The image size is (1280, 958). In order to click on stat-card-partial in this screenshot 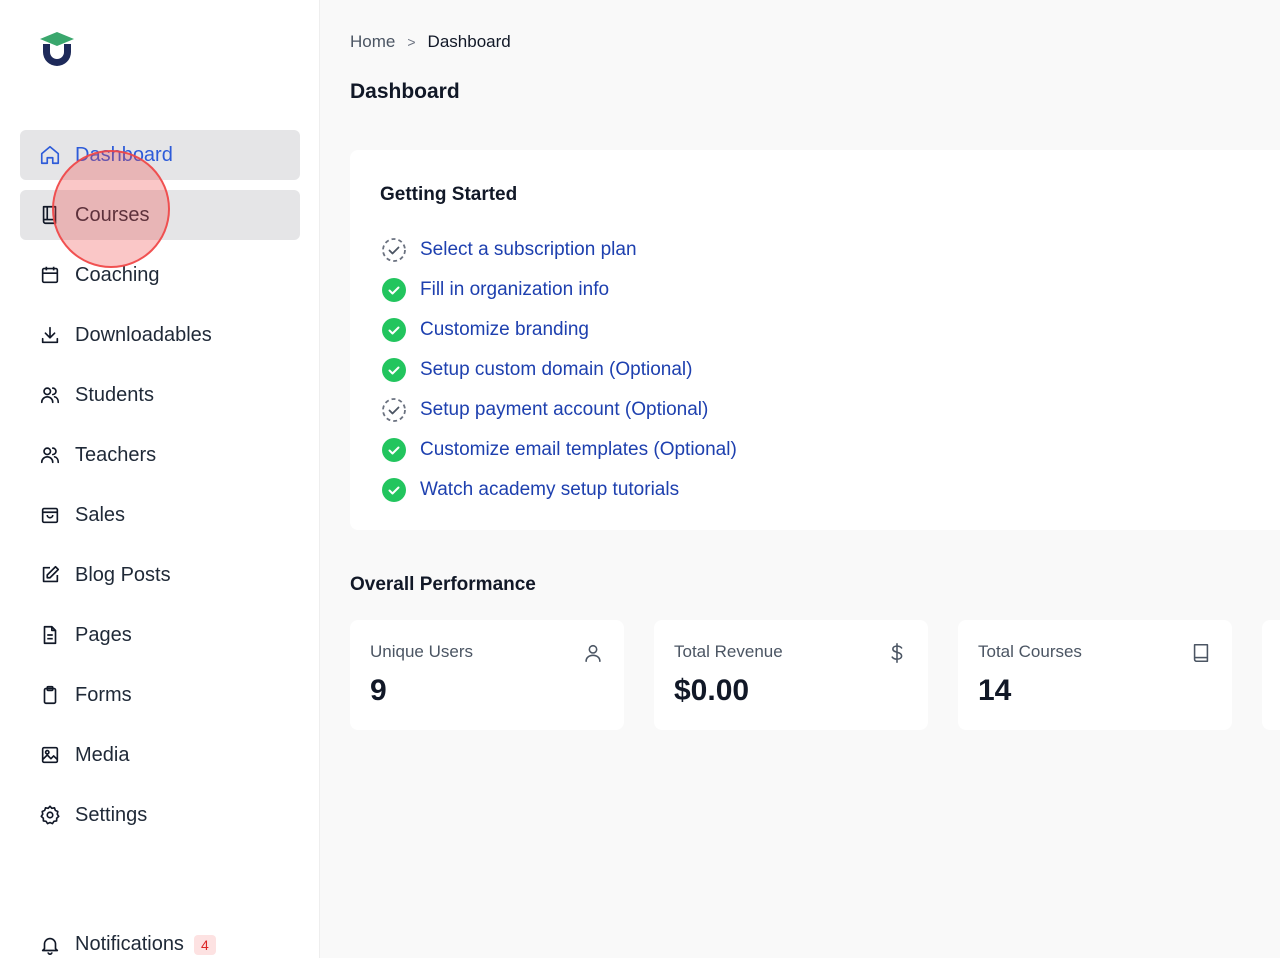, I will do `click(1271, 675)`.